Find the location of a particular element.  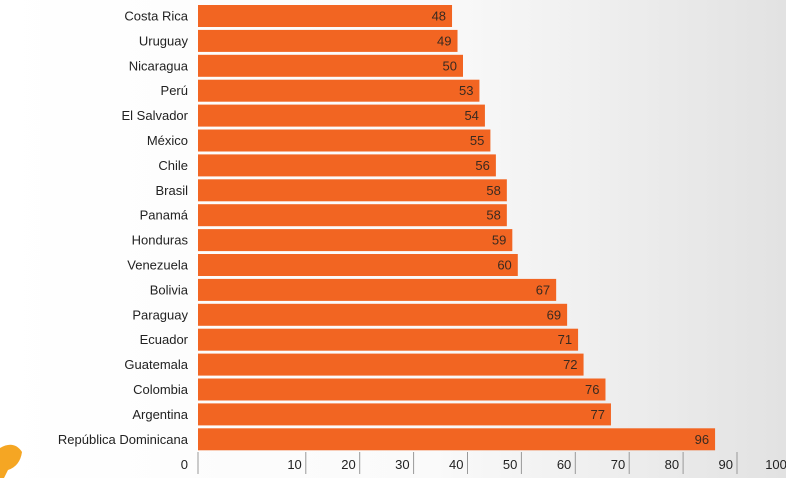

data-label: 59 is located at coordinates (499, 240).